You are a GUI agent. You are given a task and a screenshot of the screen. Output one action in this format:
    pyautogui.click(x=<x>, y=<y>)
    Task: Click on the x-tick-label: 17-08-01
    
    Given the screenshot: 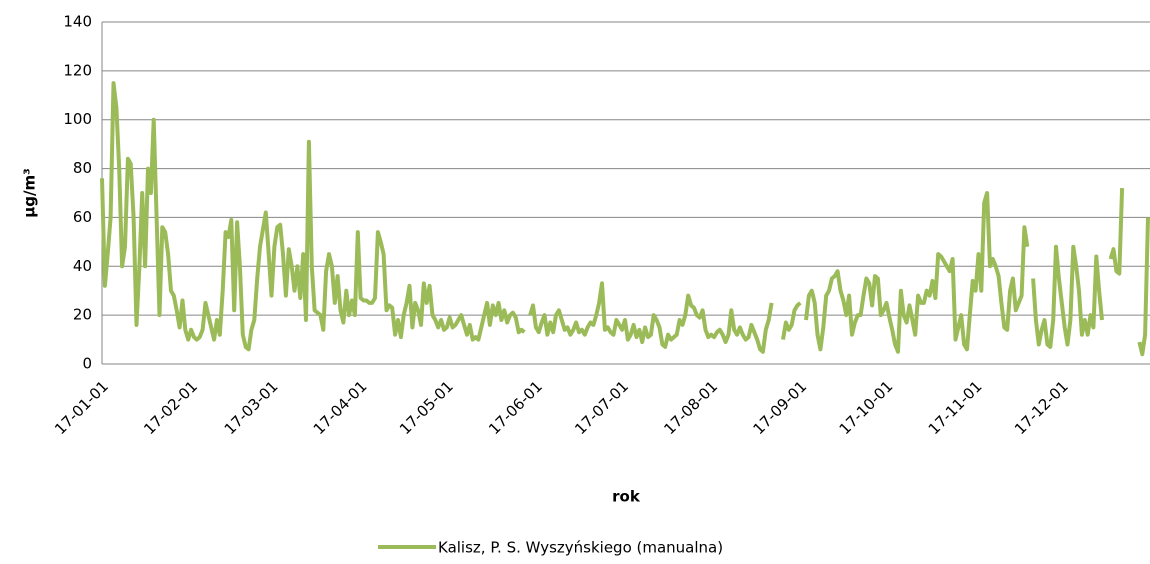 What is the action you would take?
    pyautogui.click(x=690, y=407)
    